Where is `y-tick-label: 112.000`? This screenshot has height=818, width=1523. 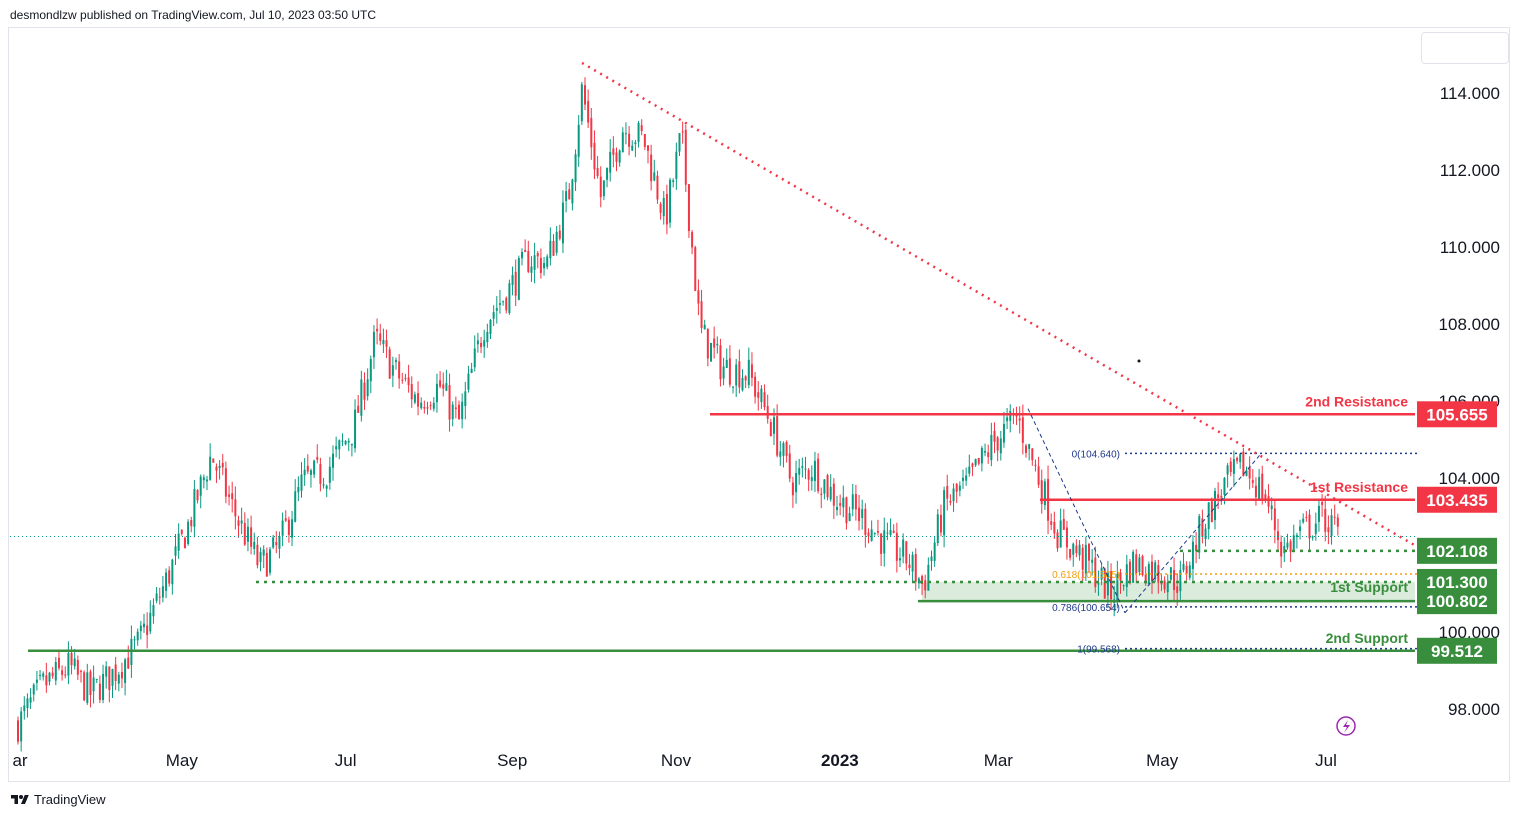 y-tick-label: 112.000 is located at coordinates (1470, 170).